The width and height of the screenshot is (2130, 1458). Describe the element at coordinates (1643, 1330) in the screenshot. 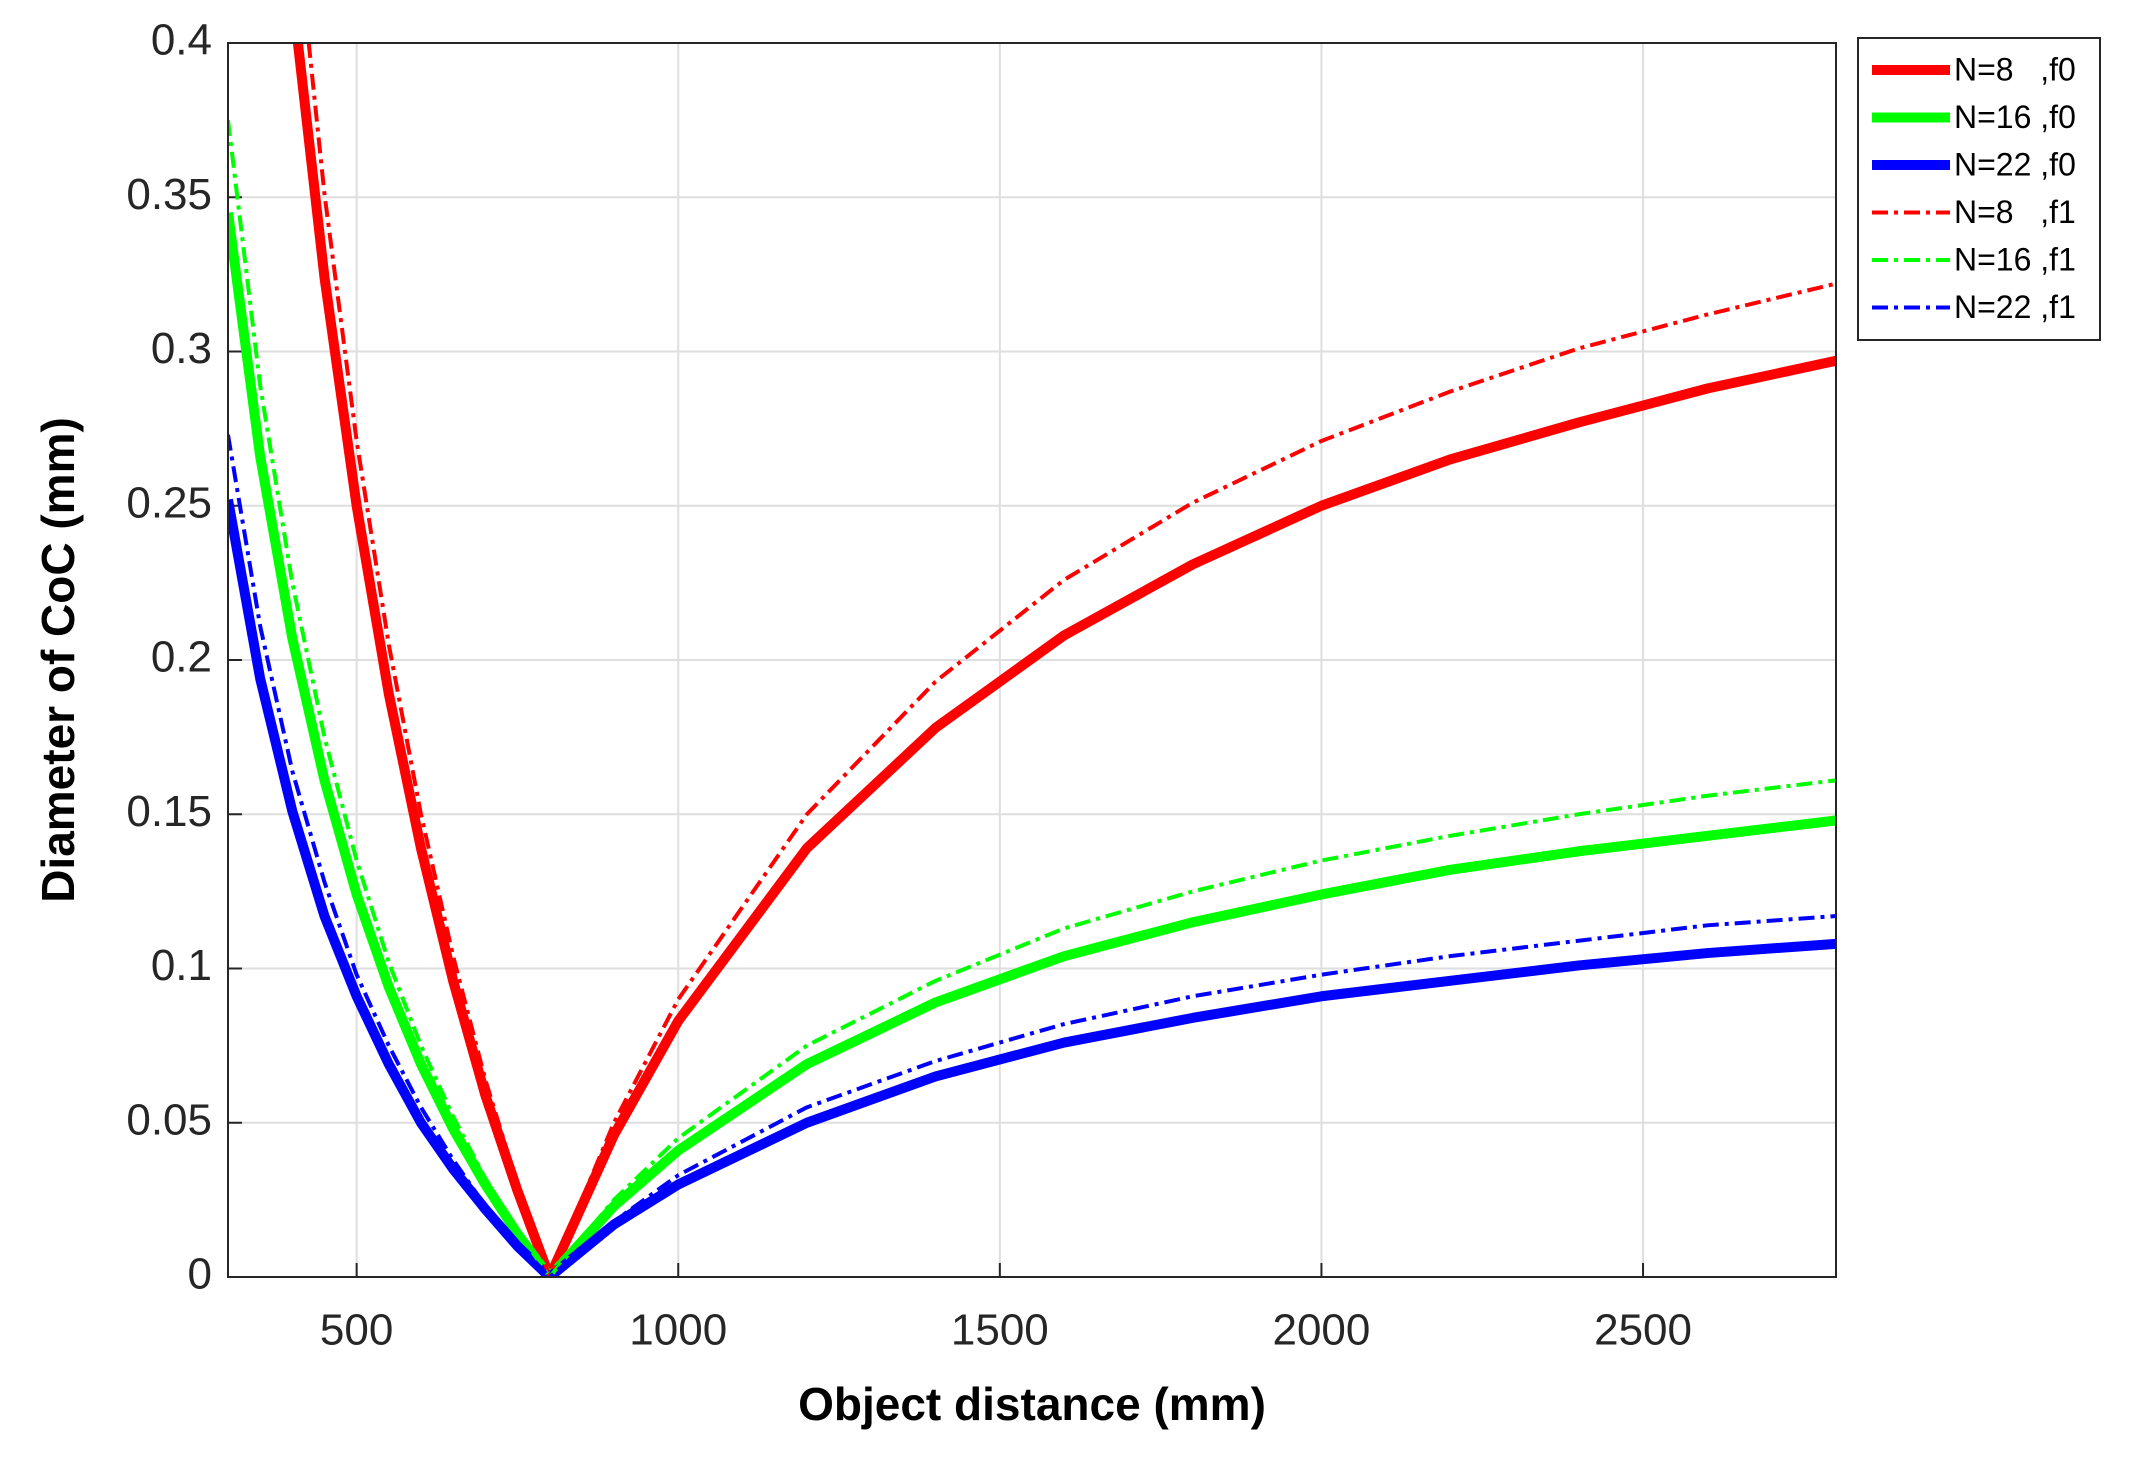

I see `x-tick-label: 2500` at that location.